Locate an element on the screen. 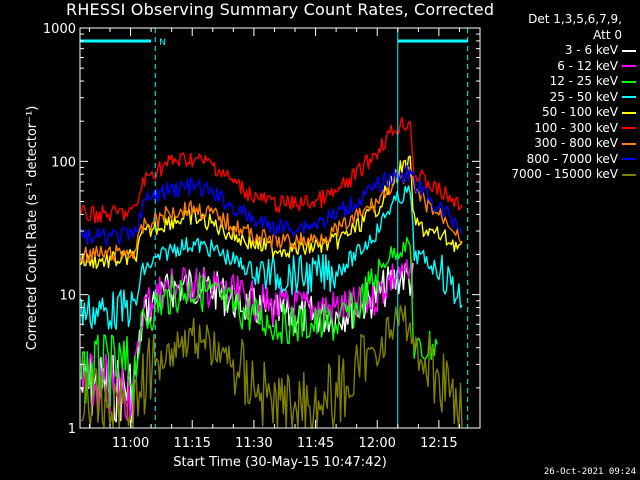  y-tick-label: 1000 is located at coordinates (59, 29).